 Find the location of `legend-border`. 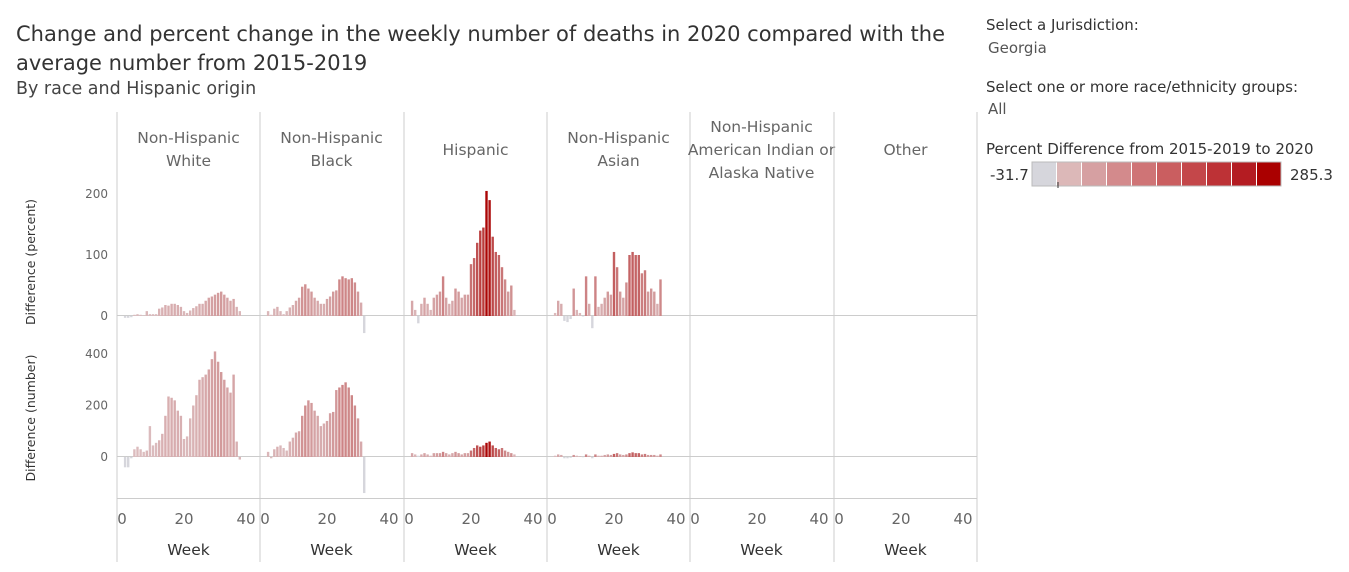

legend-border is located at coordinates (1156, 174).